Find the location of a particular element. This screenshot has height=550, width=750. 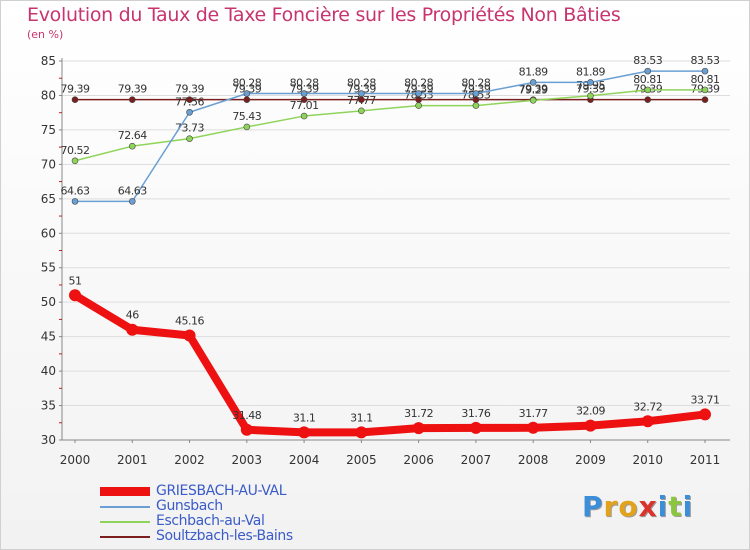

data-label: 72.64 is located at coordinates (132, 135).